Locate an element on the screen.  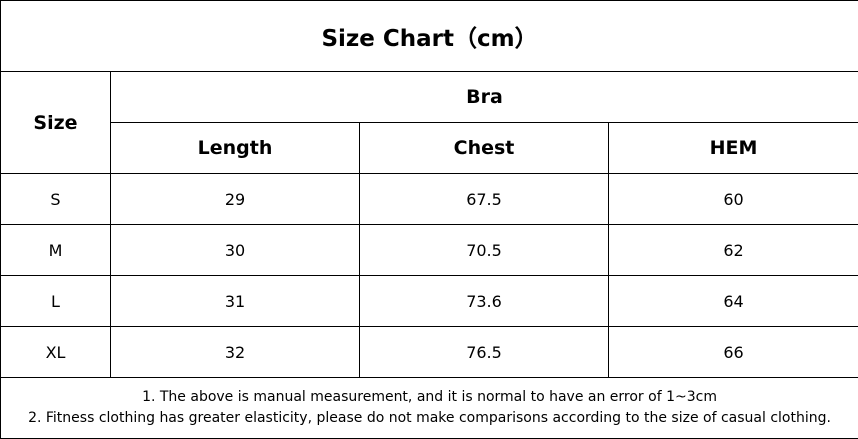
hem-cell: 62 is located at coordinates (733, 250).